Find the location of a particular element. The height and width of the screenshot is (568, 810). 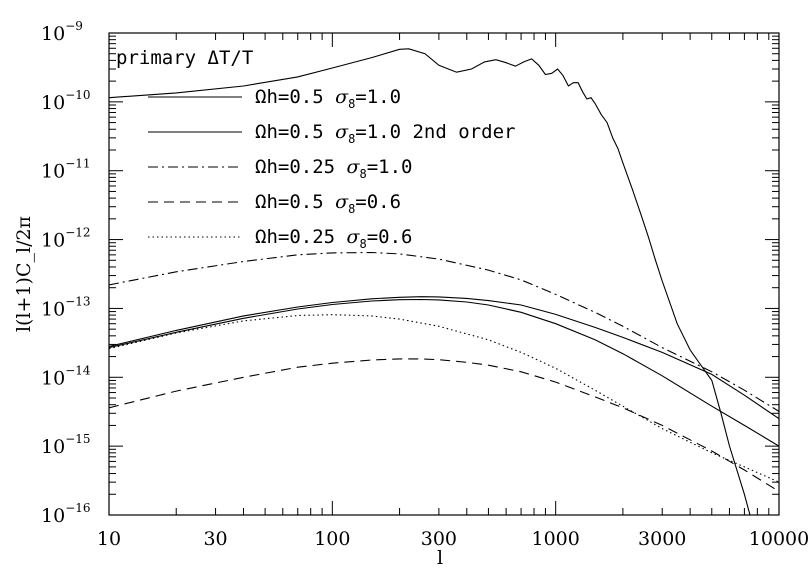

x-tick-label: 1000 is located at coordinates (555, 539).